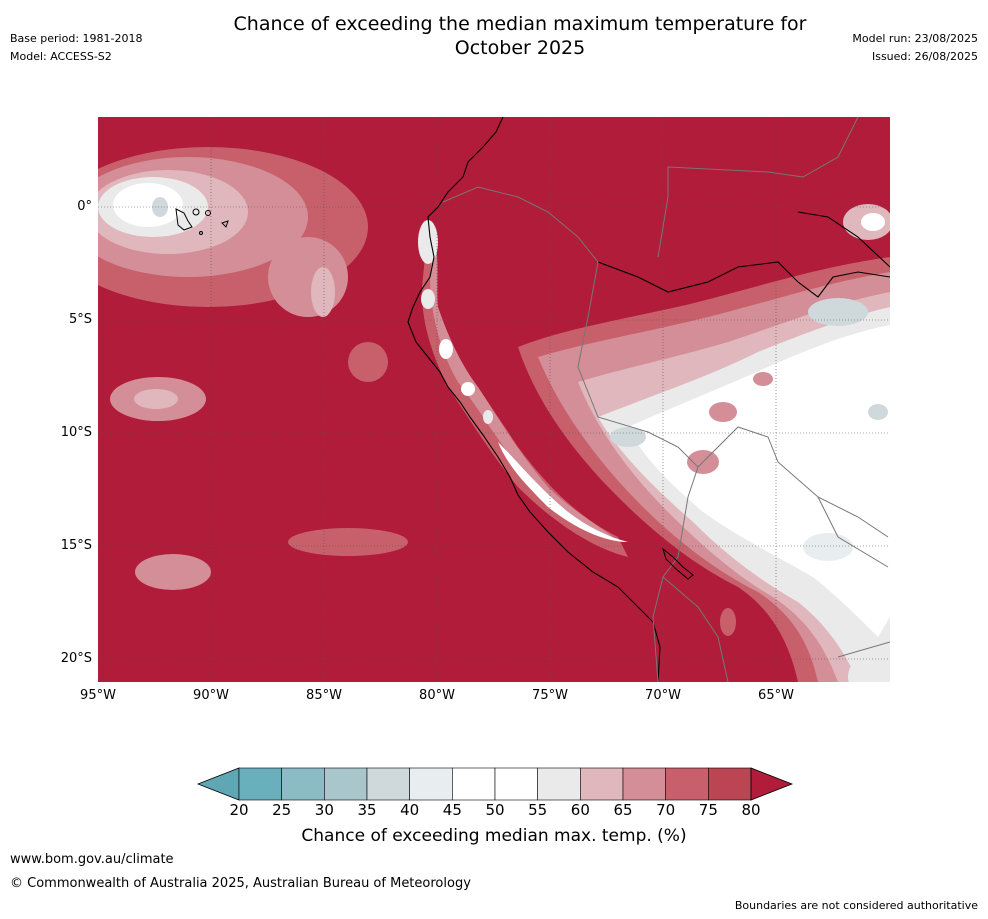 The width and height of the screenshot is (988, 919). I want to click on north-coastline, so click(743, 279).